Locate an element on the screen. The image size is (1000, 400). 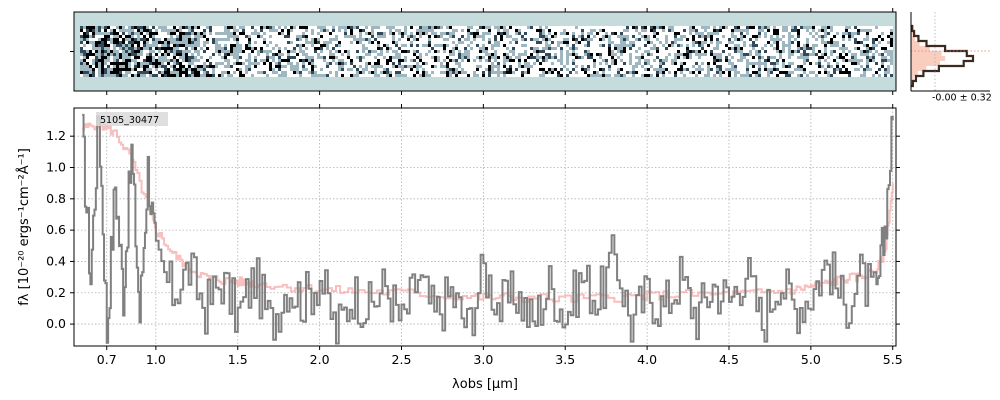
histogram-bar is located at coordinates (928, 58).